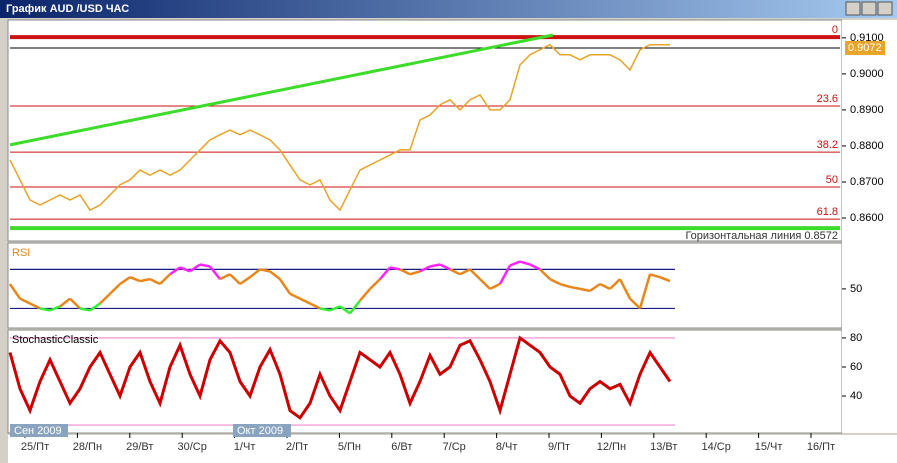 This screenshot has width=897, height=463. What do you see at coordinates (827, 212) in the screenshot?
I see `fib-label: 61.8` at bounding box center [827, 212].